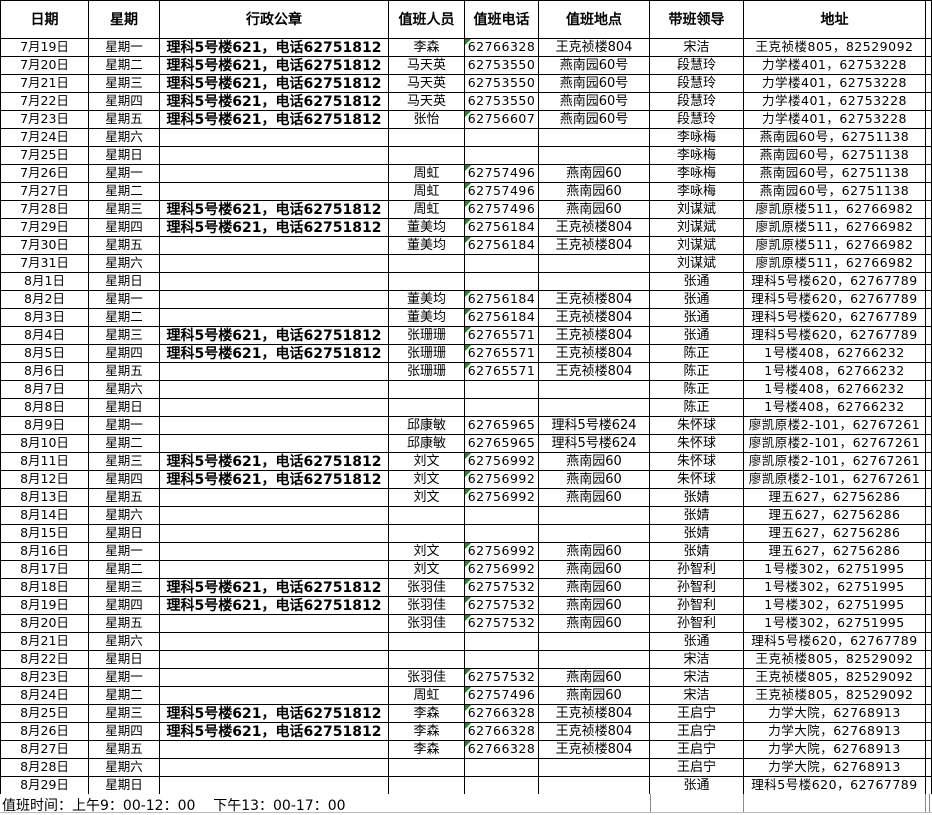 The width and height of the screenshot is (932, 815). Describe the element at coordinates (44, 353) in the screenshot. I see `cell-date: 8月5日` at that location.